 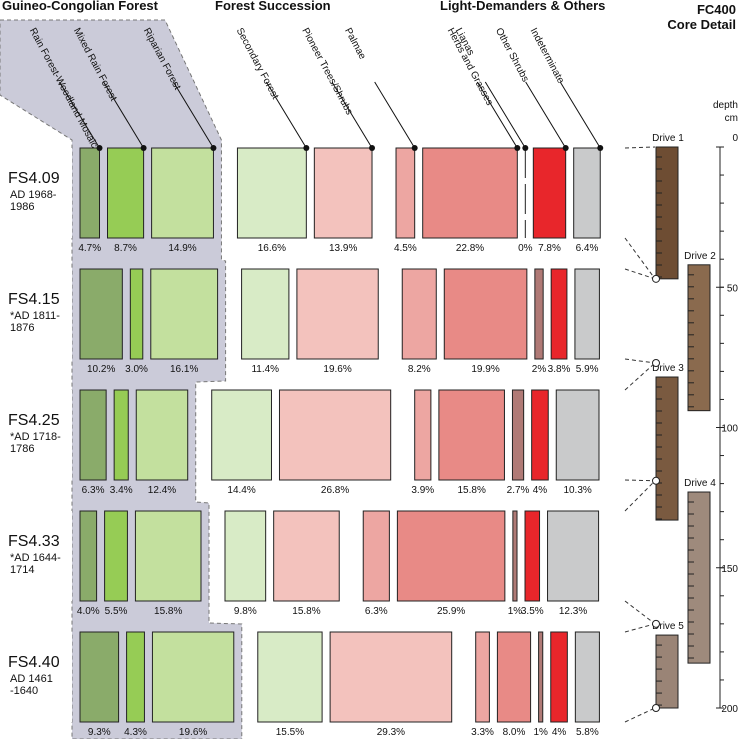 I want to click on drive-label: Drive 4, so click(x=700, y=483).